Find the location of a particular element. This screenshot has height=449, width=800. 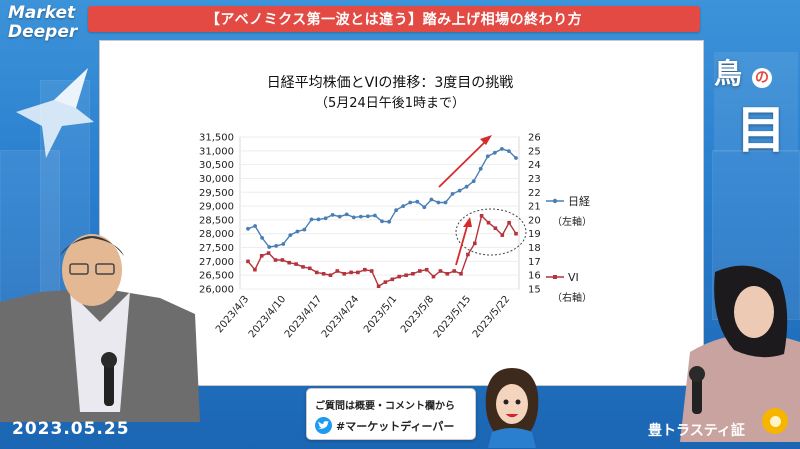

broadcast-date: 2023.05.25 is located at coordinates (71, 429).